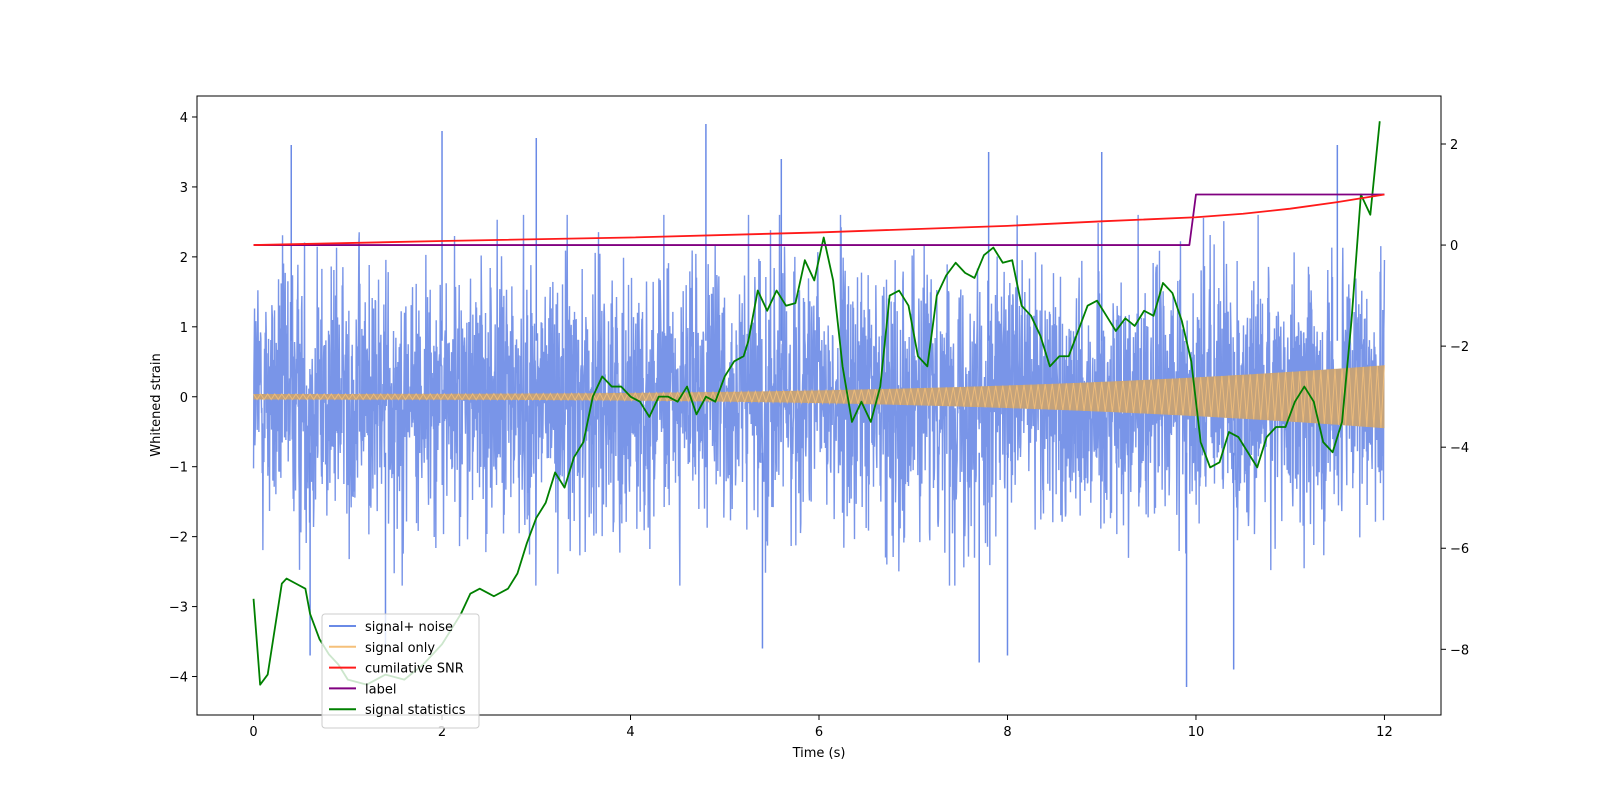  Describe the element at coordinates (1454, 246) in the screenshot. I see `y2-tick-label: 0` at that location.